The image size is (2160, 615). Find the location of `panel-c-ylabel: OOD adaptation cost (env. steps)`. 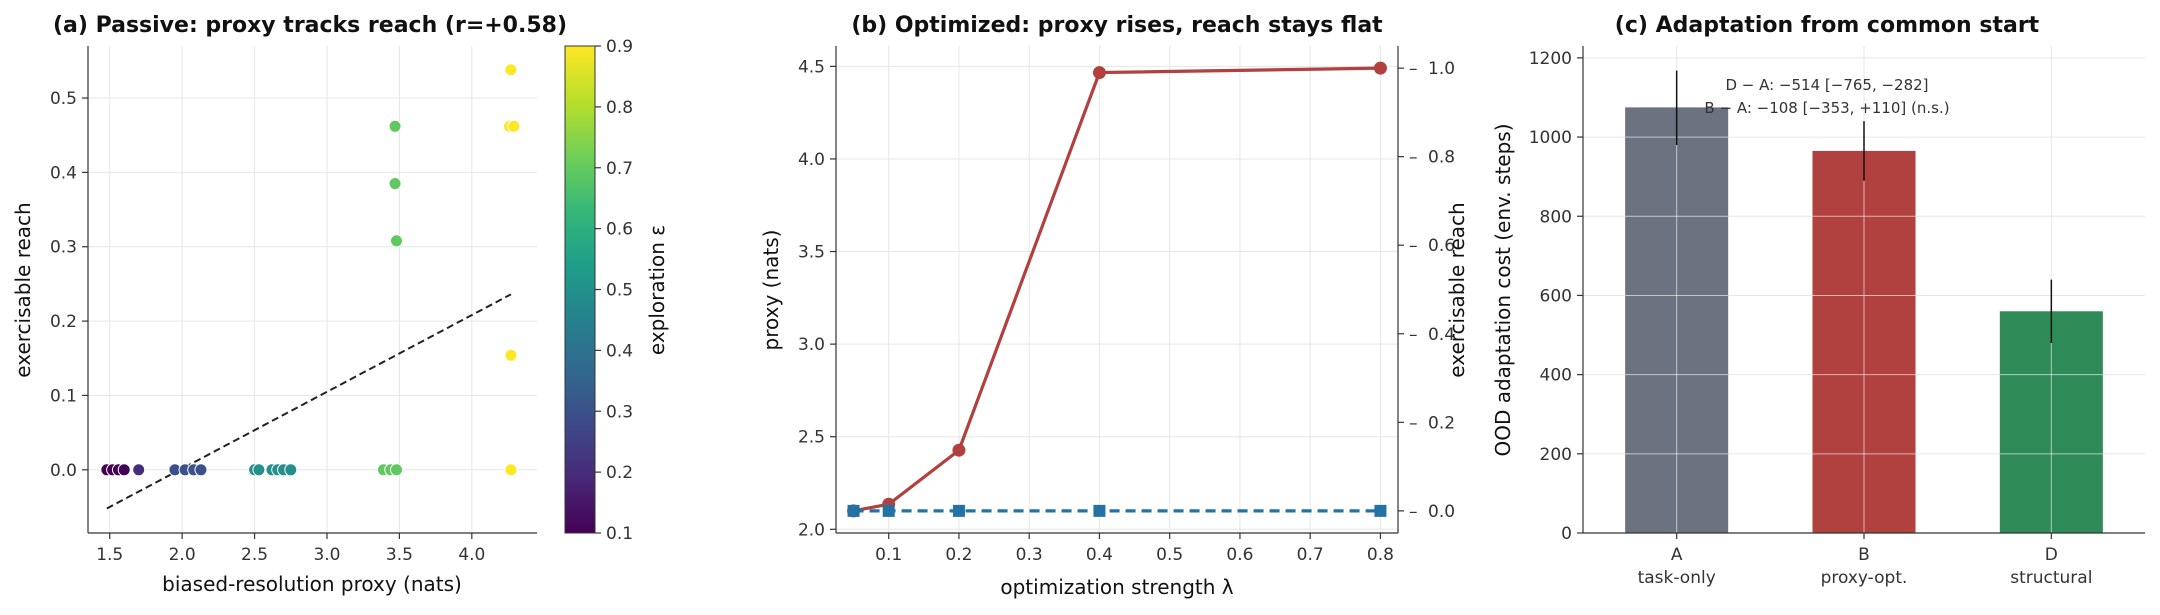

panel-c-ylabel: OOD adaptation cost (env. steps) is located at coordinates (1503, 289).